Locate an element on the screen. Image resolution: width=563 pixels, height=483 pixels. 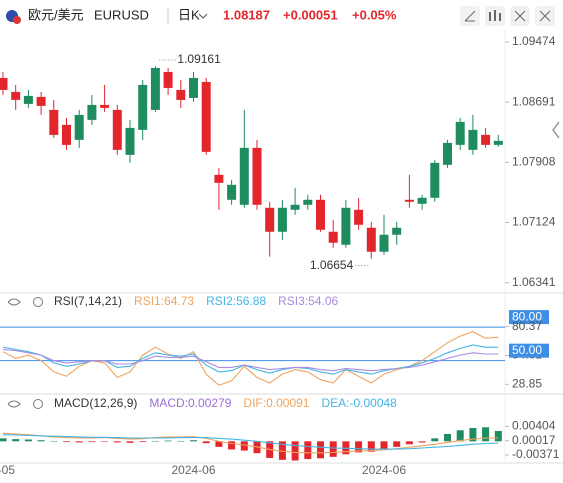
pair-name: 欧元/美元 is located at coordinates (56, 14).